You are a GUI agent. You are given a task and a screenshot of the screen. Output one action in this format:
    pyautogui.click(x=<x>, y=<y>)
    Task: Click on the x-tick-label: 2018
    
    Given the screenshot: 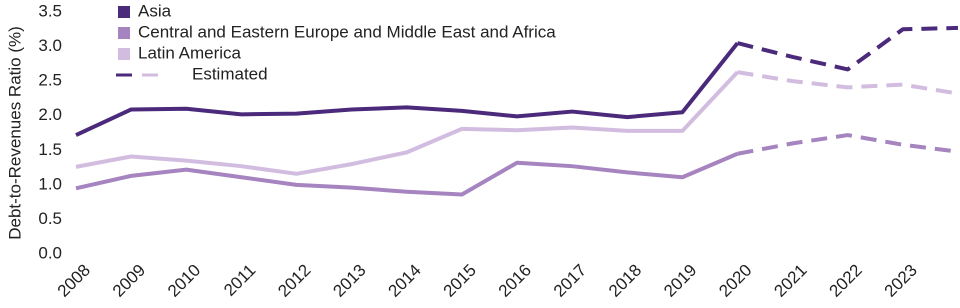 What is the action you would take?
    pyautogui.click(x=625, y=281)
    